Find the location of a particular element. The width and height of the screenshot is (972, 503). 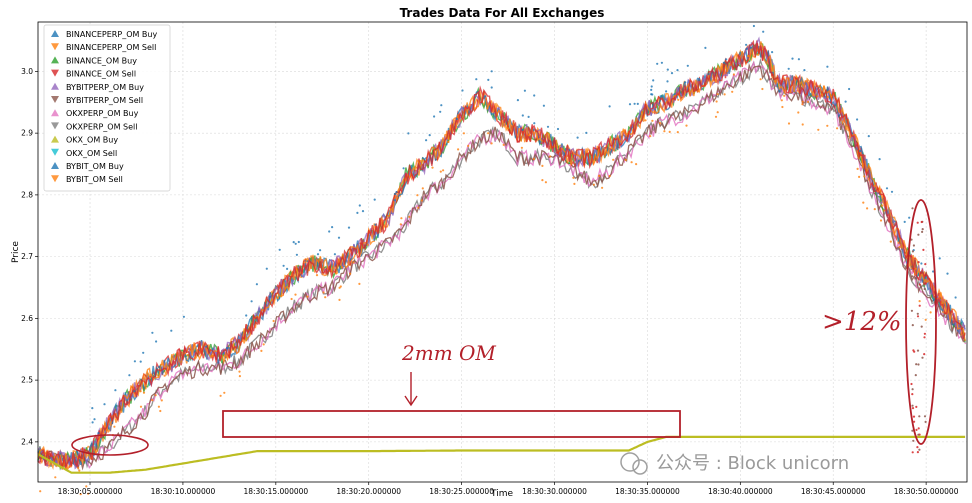

annotation-12pct-text: >12% is located at coordinates (862, 322).